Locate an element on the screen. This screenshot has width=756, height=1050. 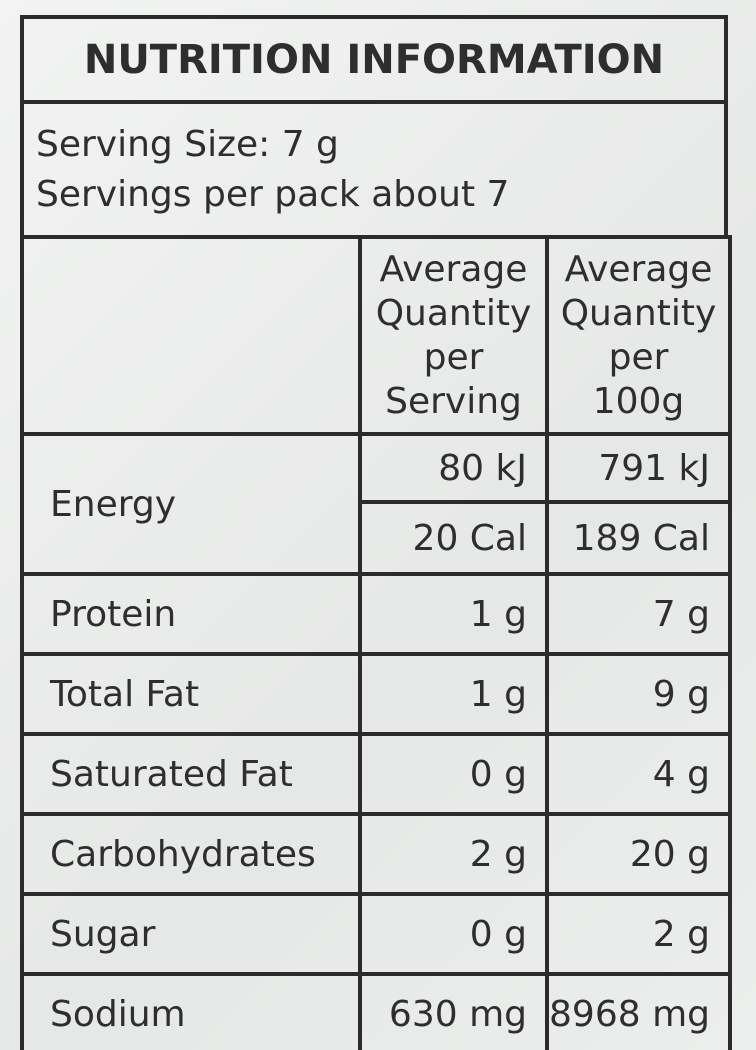
value-cell: 630 mg is located at coordinates (453, 1011).